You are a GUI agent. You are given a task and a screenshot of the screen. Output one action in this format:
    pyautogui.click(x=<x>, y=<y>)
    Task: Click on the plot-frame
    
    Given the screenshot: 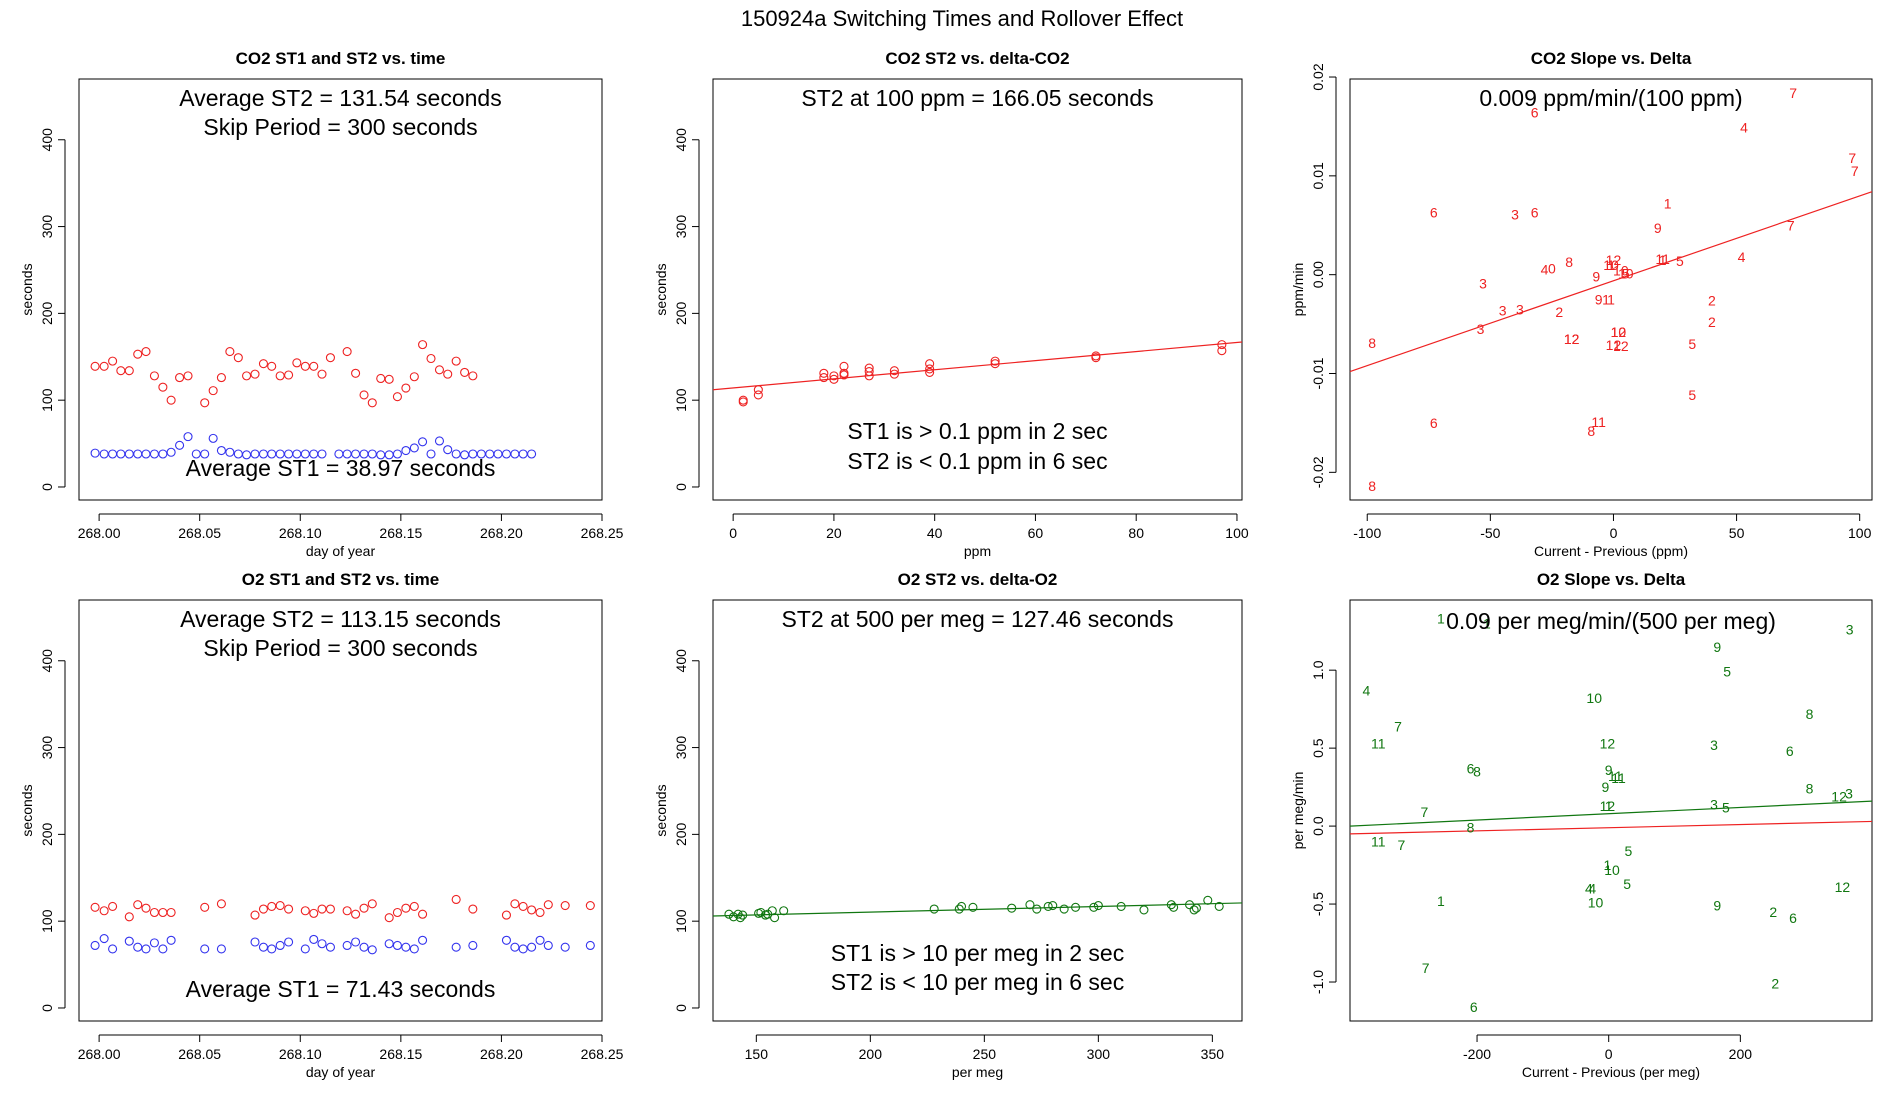 What is the action you would take?
    pyautogui.click(x=1611, y=289)
    